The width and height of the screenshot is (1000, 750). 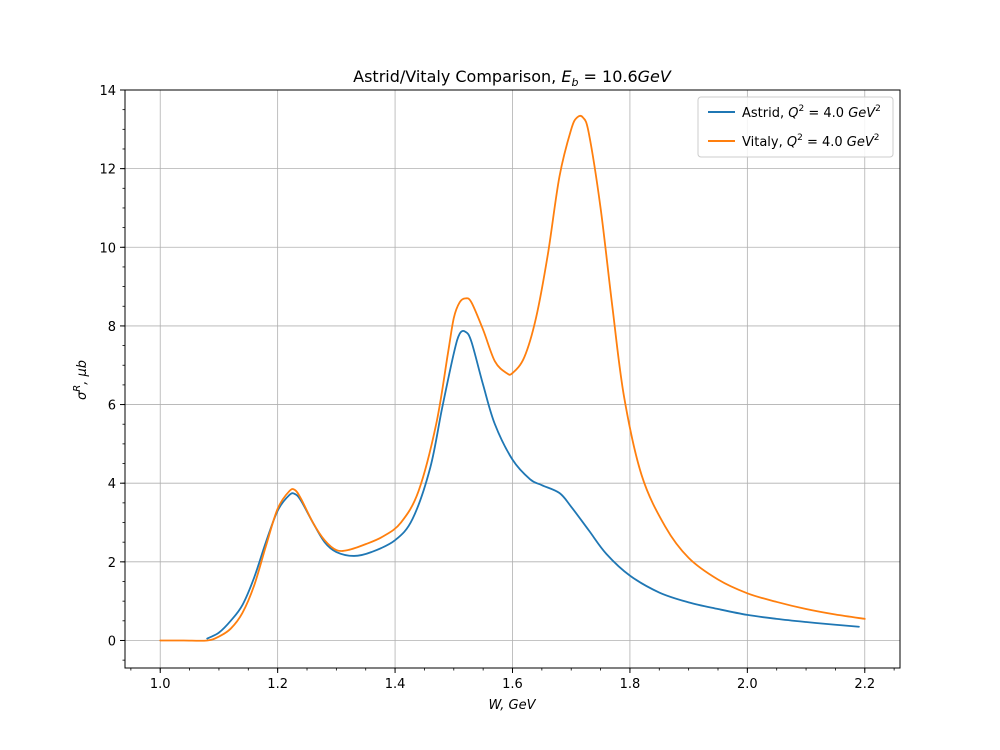 What do you see at coordinates (811, 112) in the screenshot?
I see `legend-label-astrid: Astrid, Q2 = 4.0 GeV2` at bounding box center [811, 112].